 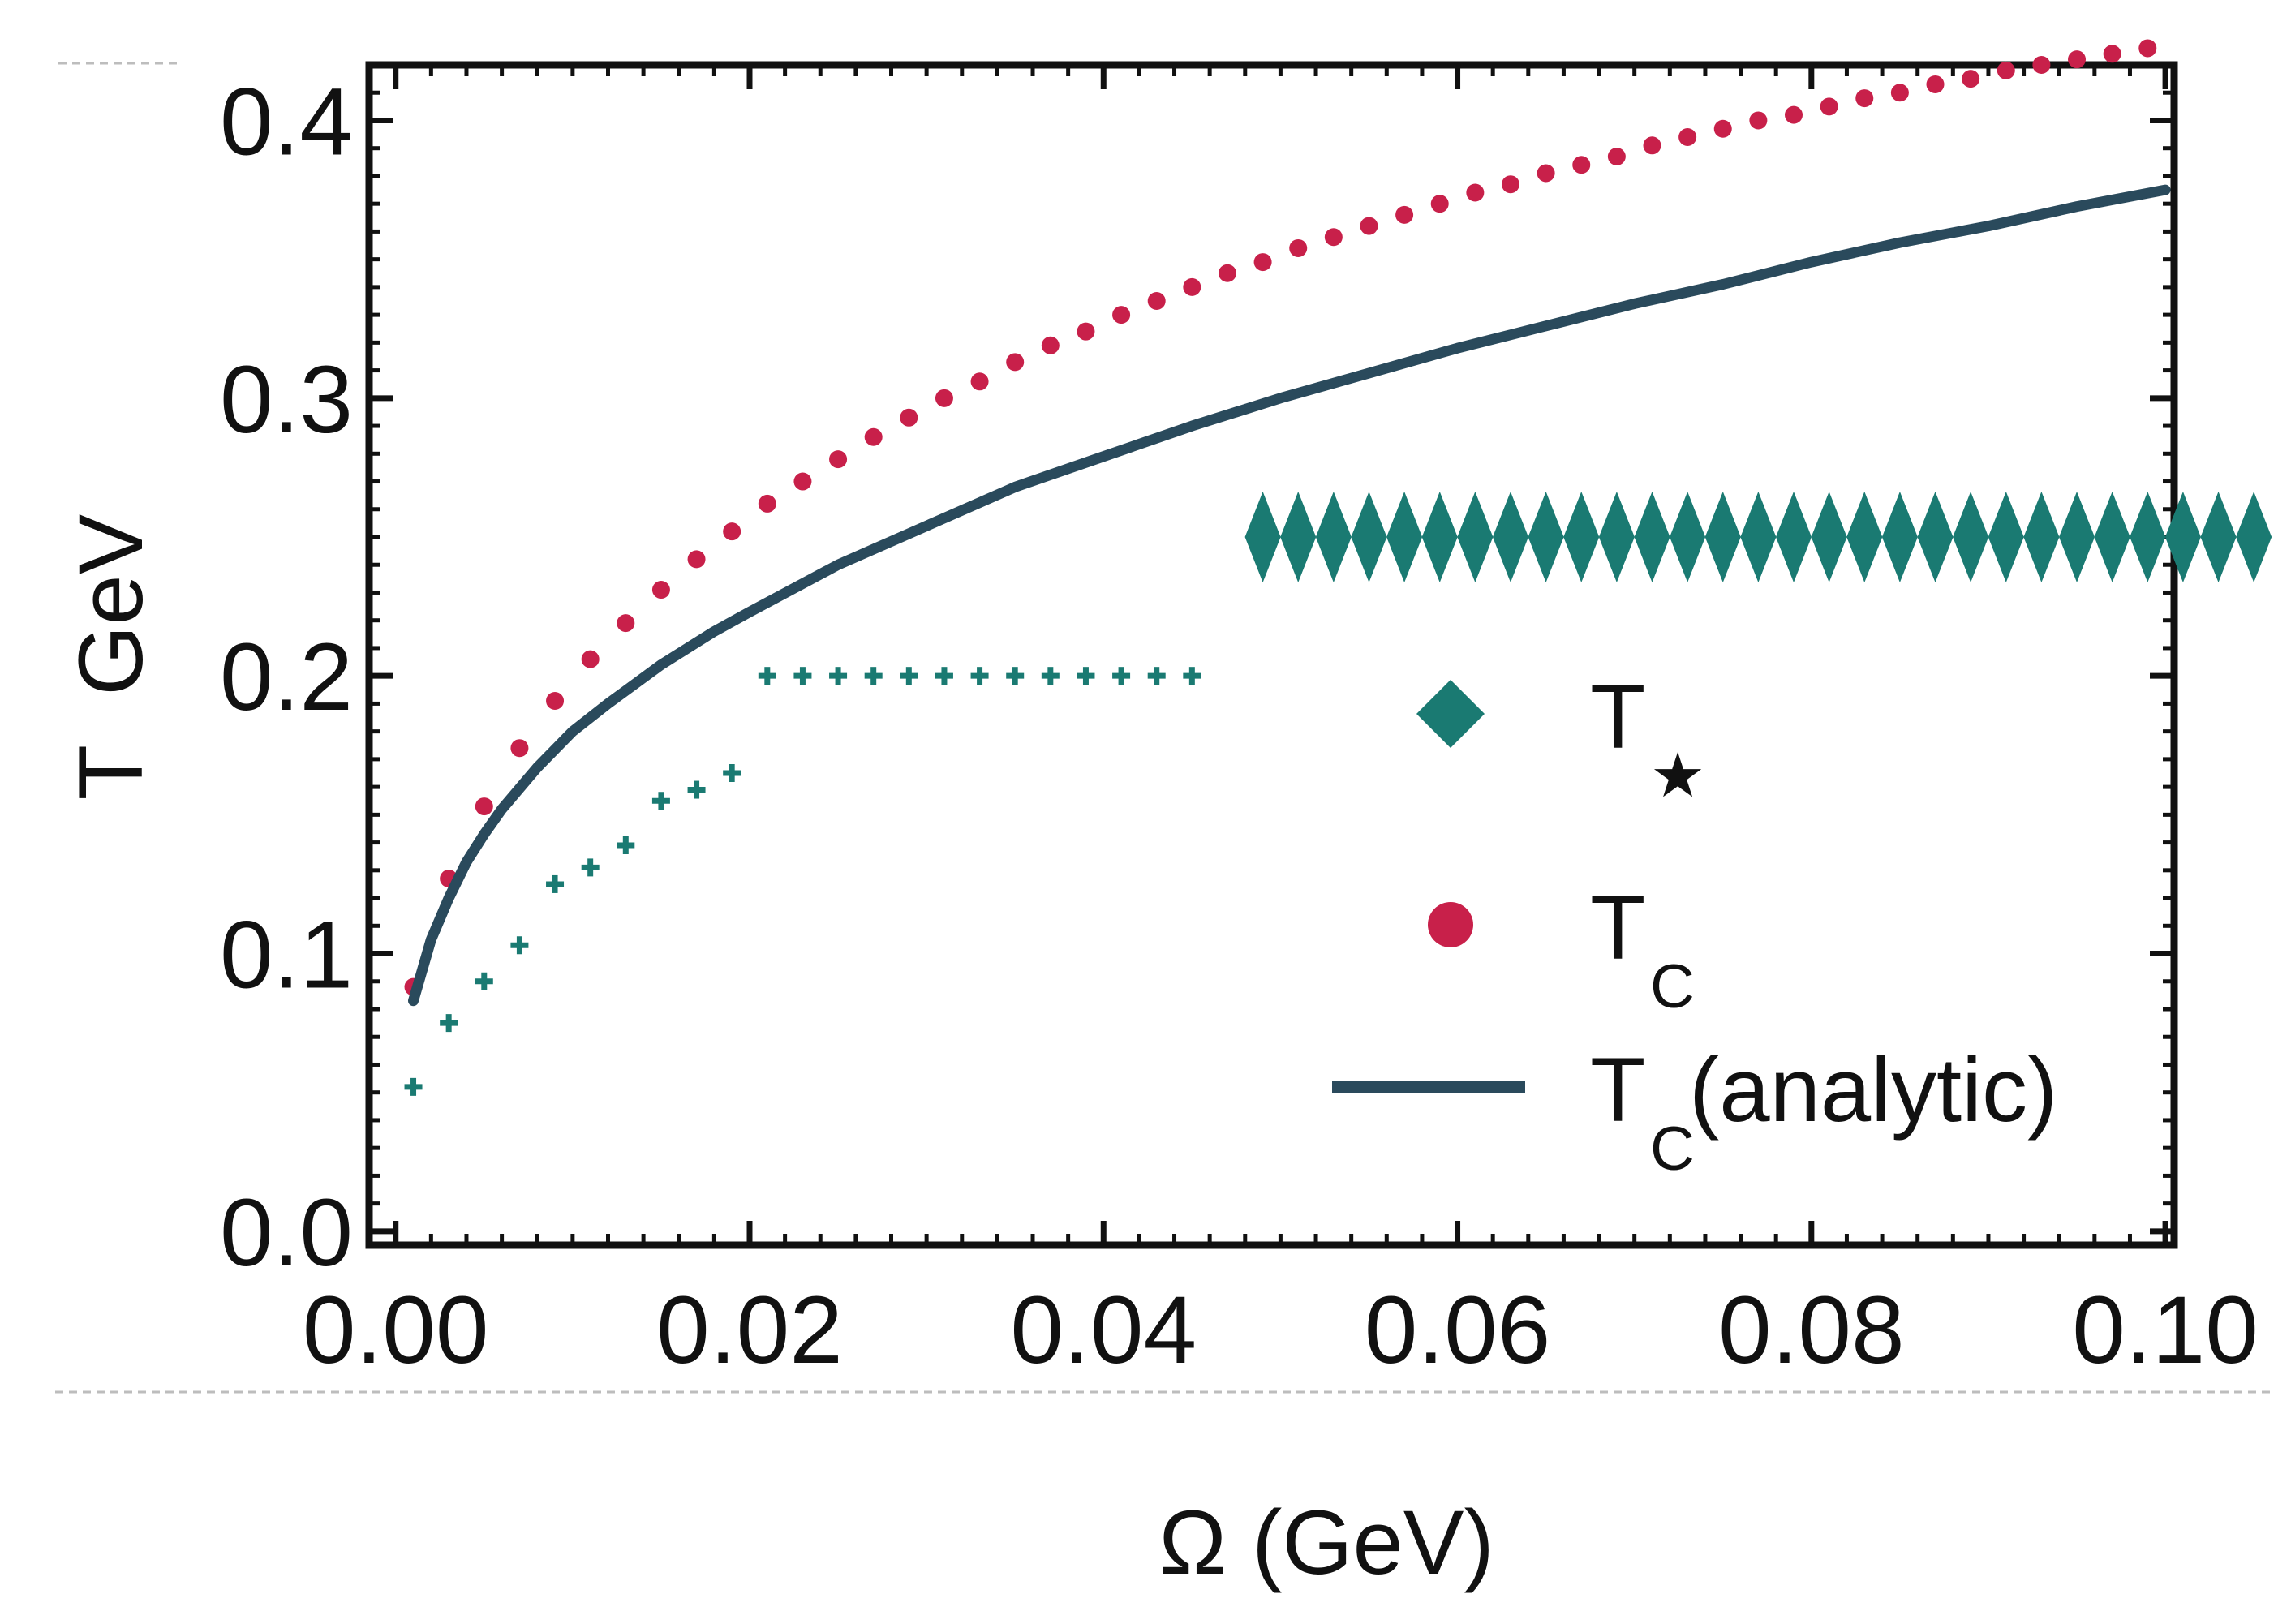 I want to click on y-tick-label: 0.0, so click(x=286, y=1233).